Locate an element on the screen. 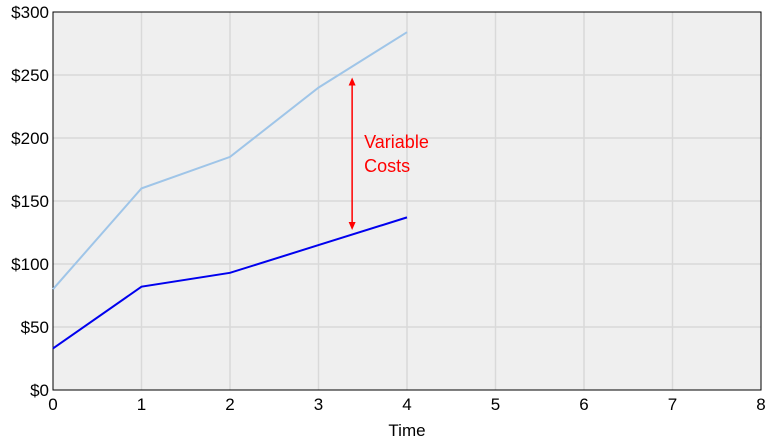  y-tick-label: $100 is located at coordinates (30, 264).